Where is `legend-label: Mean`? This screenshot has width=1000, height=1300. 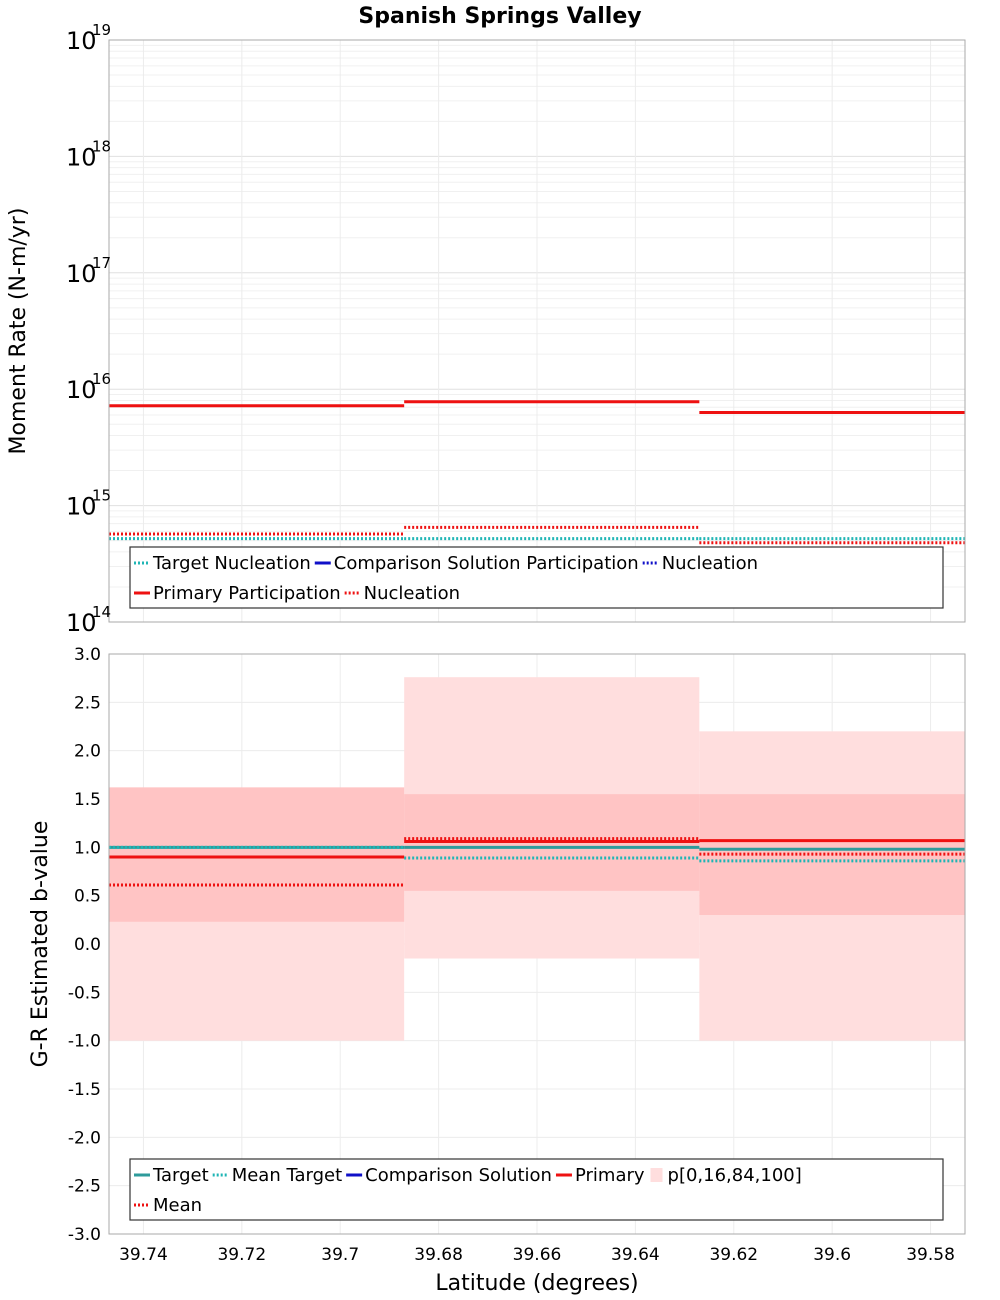 legend-label: Mean is located at coordinates (177, 1205).